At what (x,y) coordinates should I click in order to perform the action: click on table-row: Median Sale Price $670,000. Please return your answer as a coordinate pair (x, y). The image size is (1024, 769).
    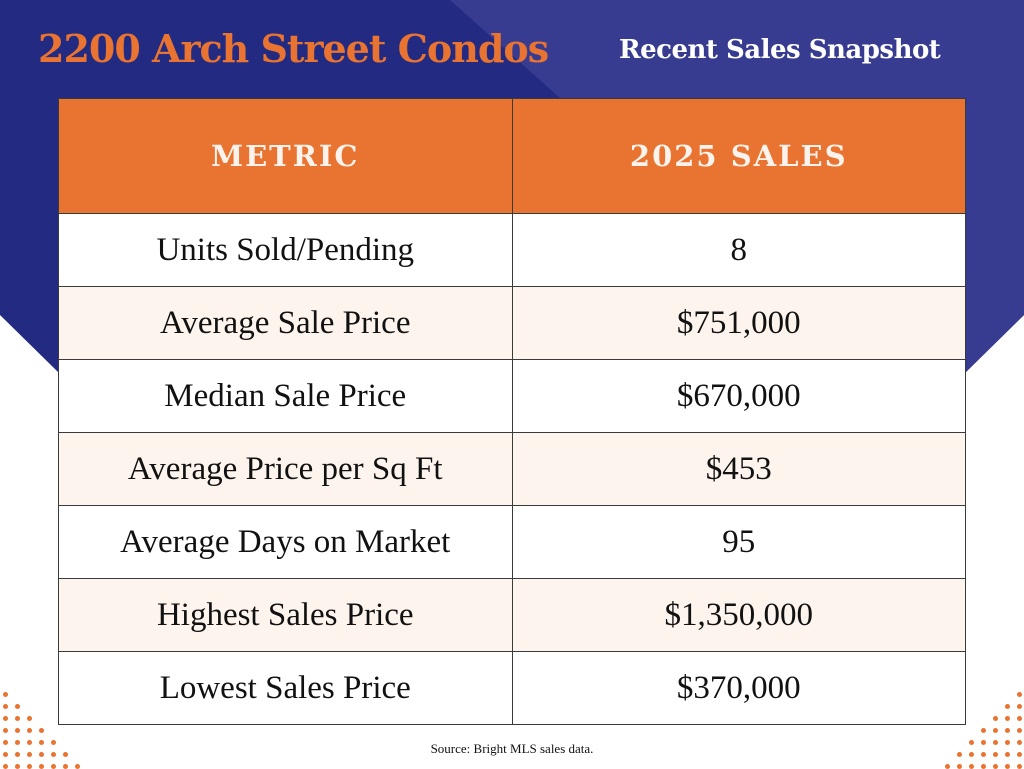
    Looking at the image, I should click on (512, 396).